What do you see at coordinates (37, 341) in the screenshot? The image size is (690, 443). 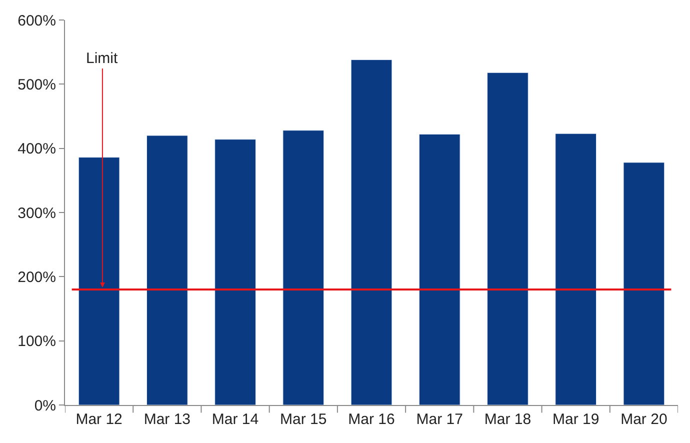 I see `y-tick-label: 100%` at bounding box center [37, 341].